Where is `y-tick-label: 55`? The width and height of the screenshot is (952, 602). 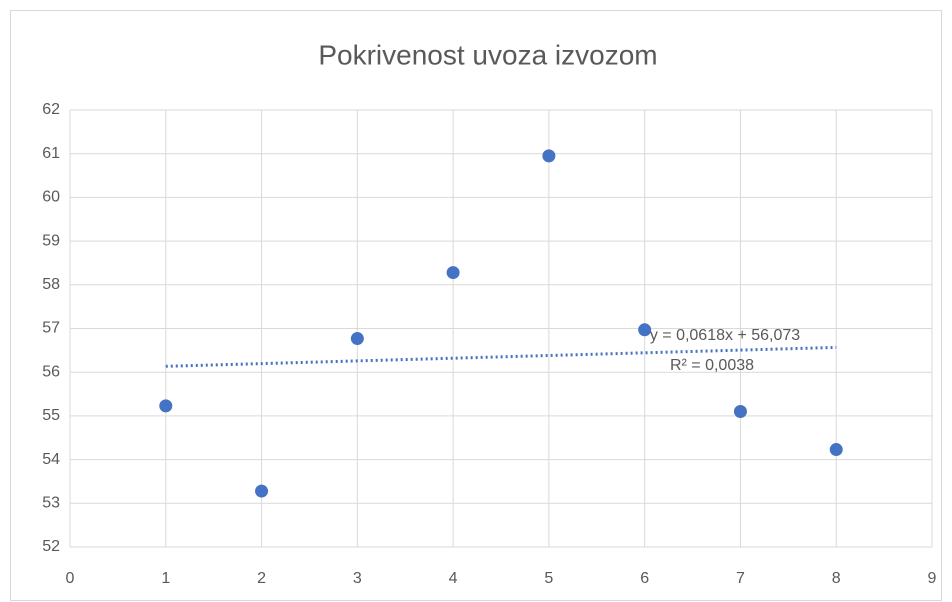
y-tick-label: 55 is located at coordinates (51, 415).